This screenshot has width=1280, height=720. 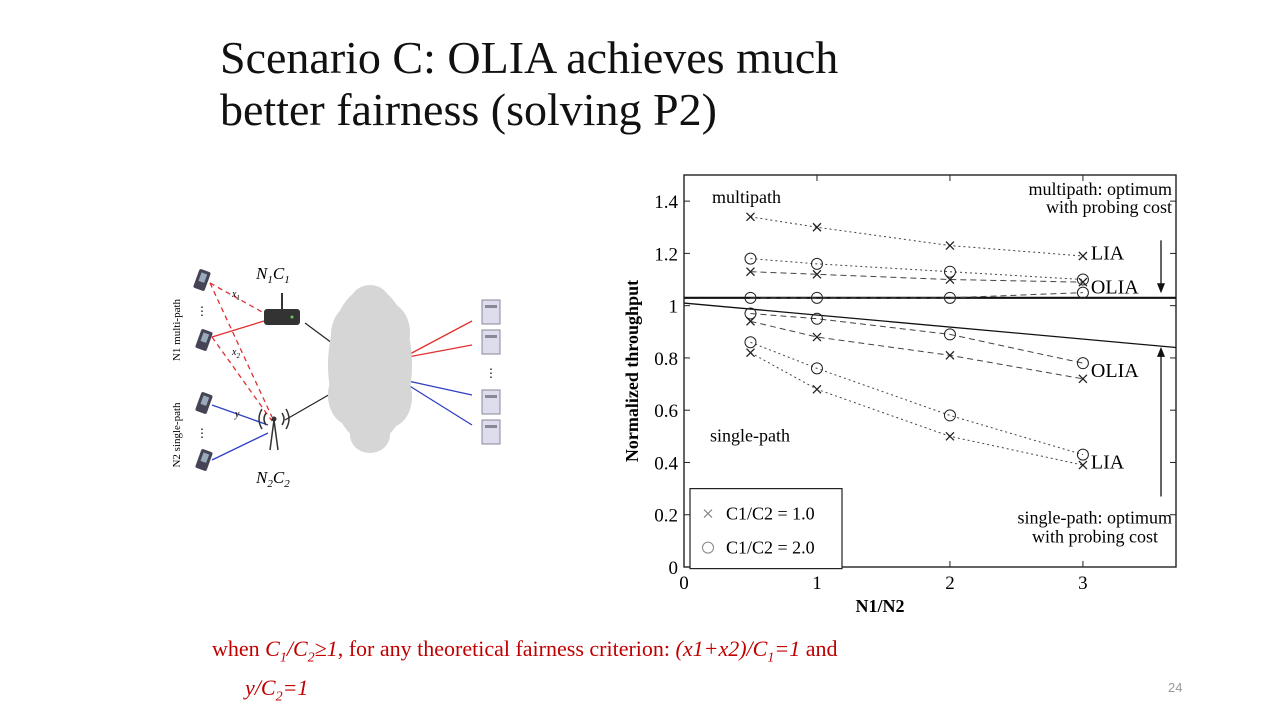 What do you see at coordinates (295, 688) in the screenshot?
I see `caption-y-tail: =1` at bounding box center [295, 688].